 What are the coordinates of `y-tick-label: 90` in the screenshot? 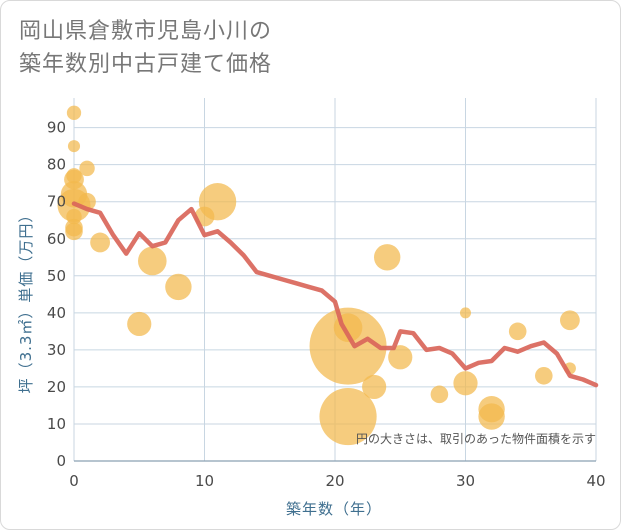 It's located at (56, 128).